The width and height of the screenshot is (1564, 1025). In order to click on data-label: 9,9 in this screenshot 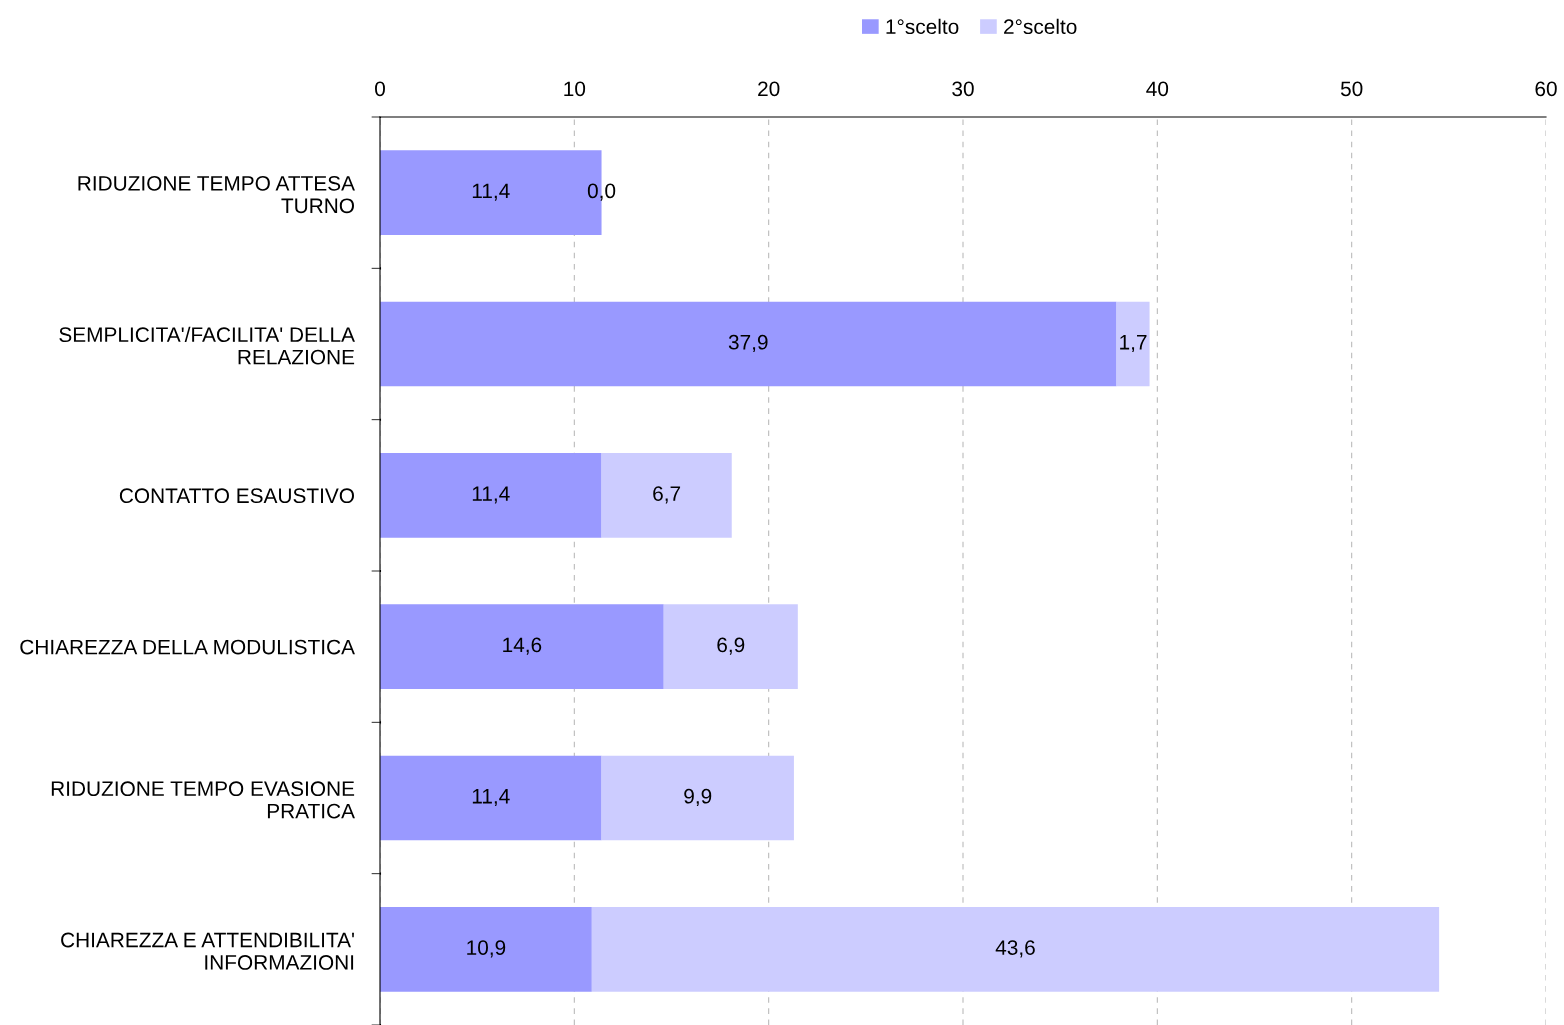, I will do `click(698, 797)`.